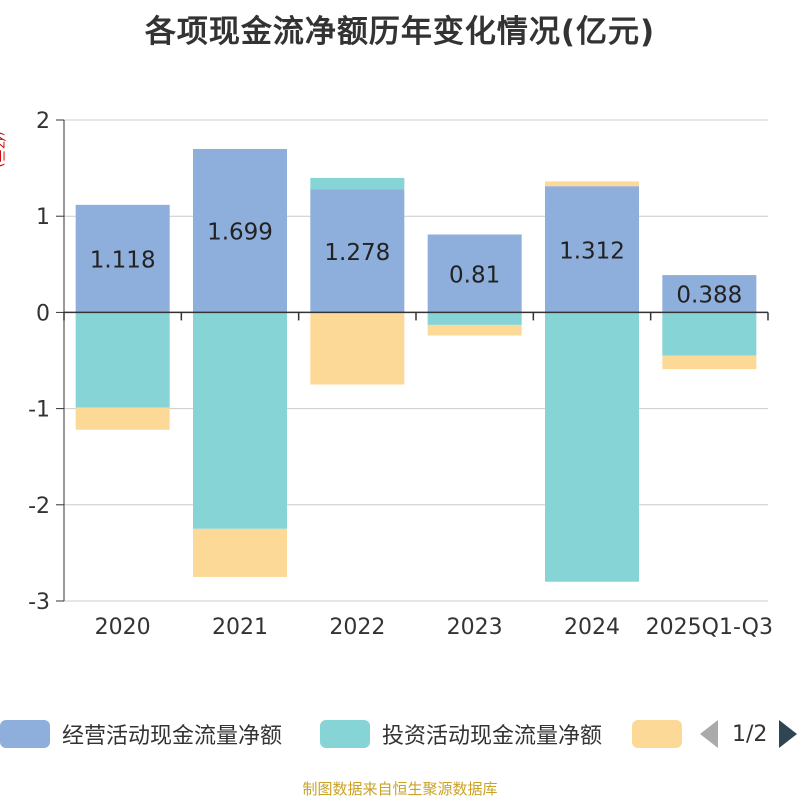  What do you see at coordinates (122, 418) in the screenshot?
I see `bar-series2-2020` at bounding box center [122, 418].